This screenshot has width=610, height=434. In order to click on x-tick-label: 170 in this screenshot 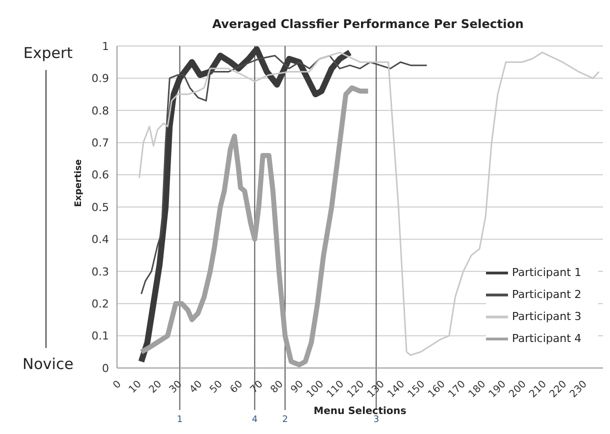, I will do `click(457, 389)`.